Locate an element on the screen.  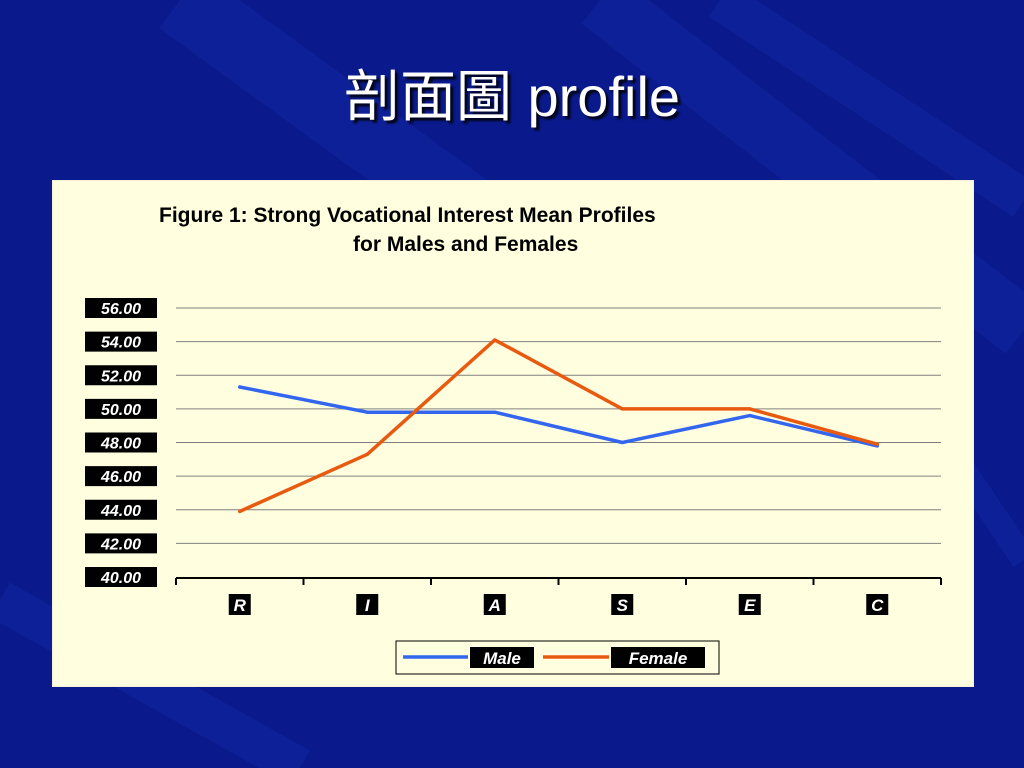
x-tick-label: S is located at coordinates (623, 605).